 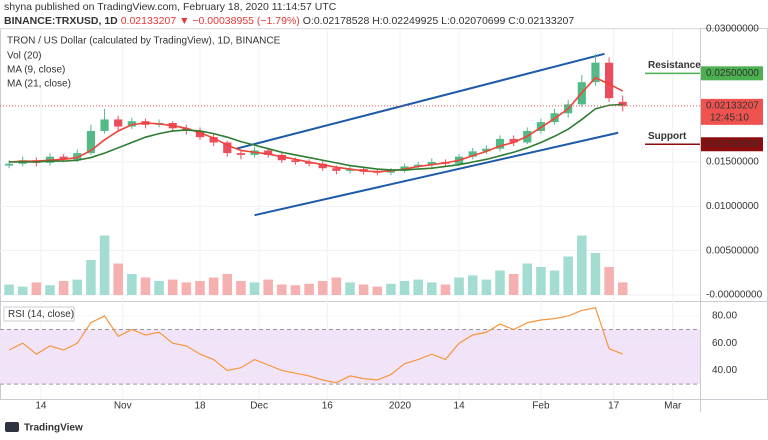 I want to click on level-name: Resistance, so click(x=674, y=65).